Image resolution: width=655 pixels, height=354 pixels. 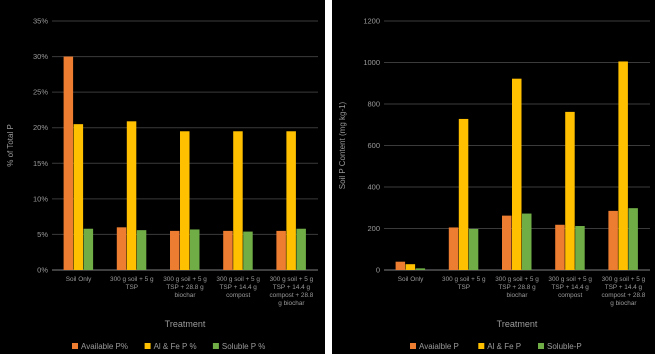 I want to click on legend-label: Avaialble P, so click(x=439, y=346).